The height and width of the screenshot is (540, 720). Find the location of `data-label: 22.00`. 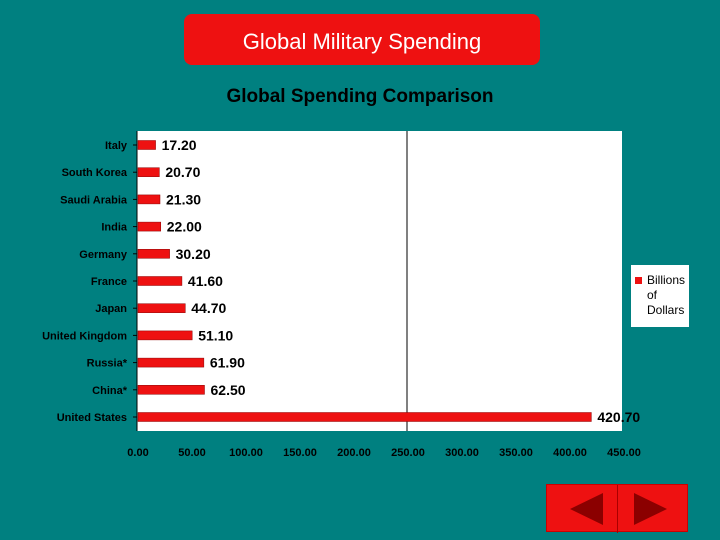

data-label: 22.00 is located at coordinates (184, 227).